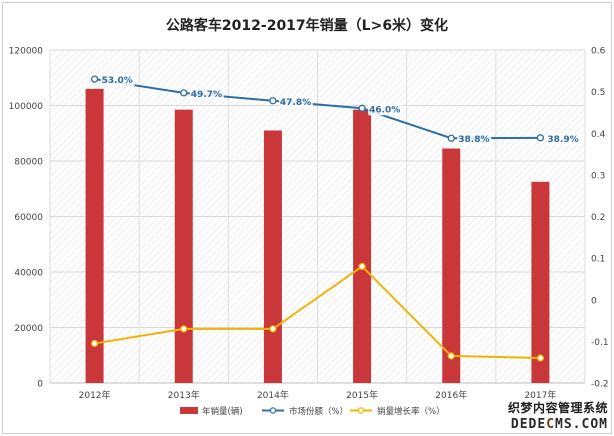 The image size is (614, 436). I want to click on y-left-tick-label: 20000, so click(28, 329).